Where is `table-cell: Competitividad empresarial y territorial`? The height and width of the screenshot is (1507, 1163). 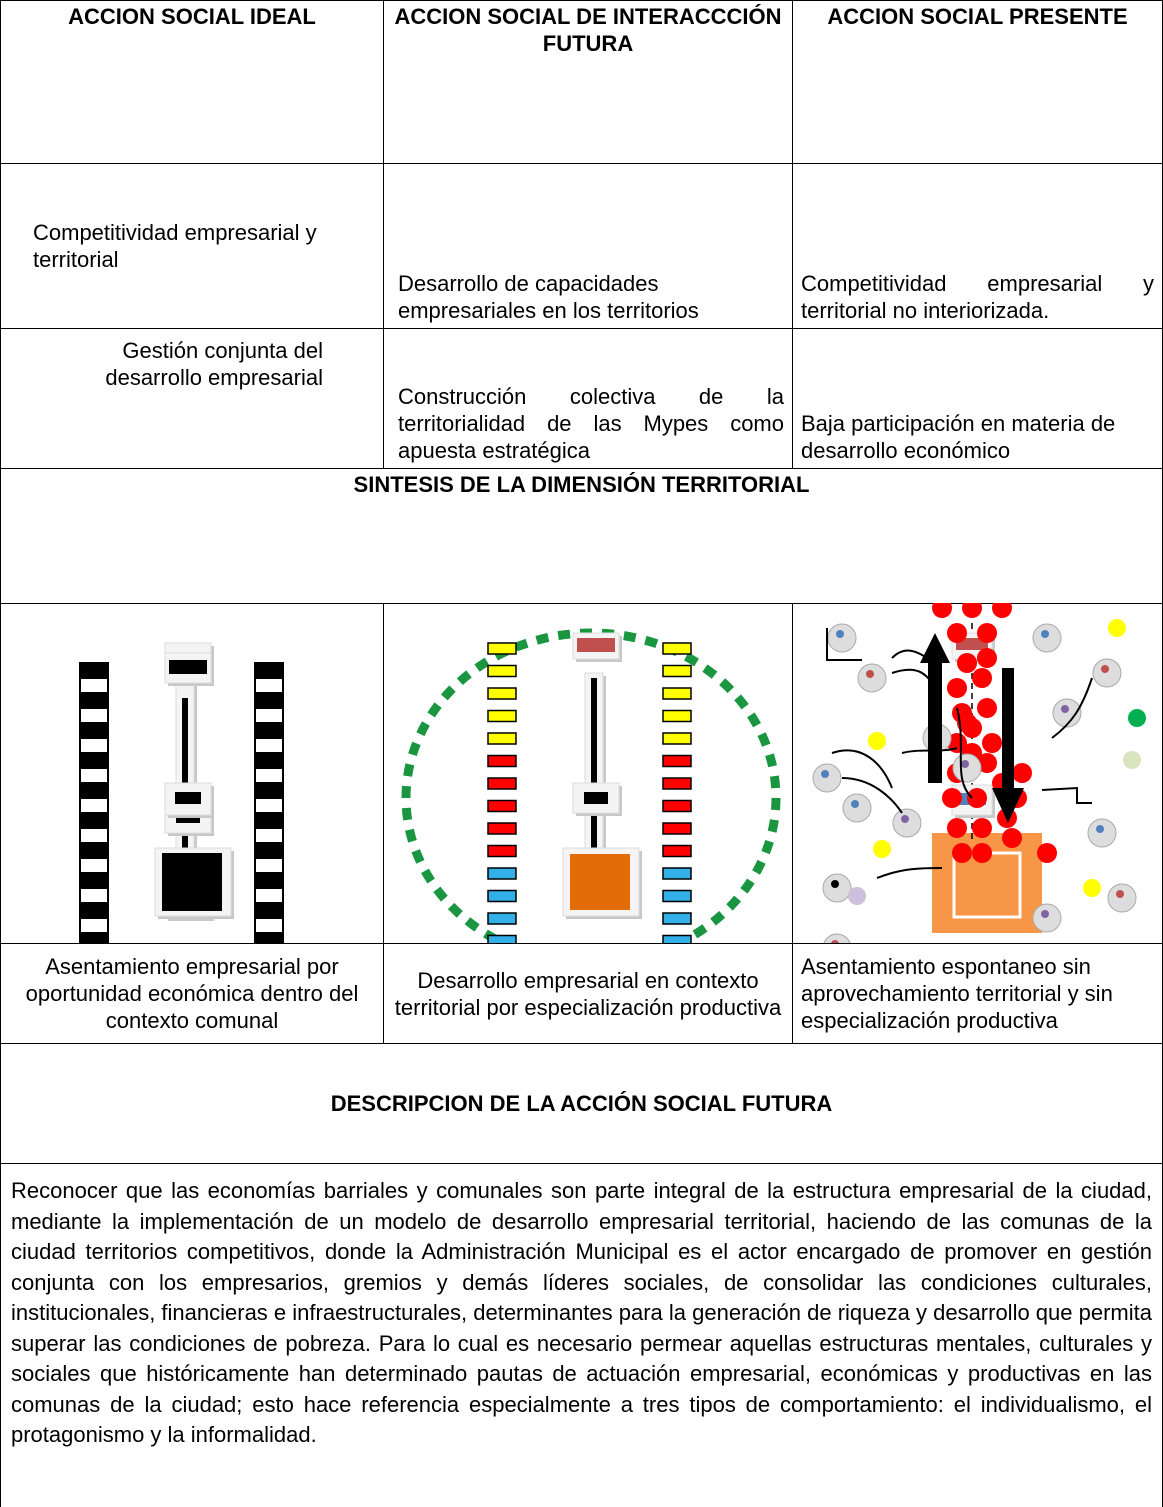 table-cell: Competitividad empresarial y territorial is located at coordinates (192, 246).